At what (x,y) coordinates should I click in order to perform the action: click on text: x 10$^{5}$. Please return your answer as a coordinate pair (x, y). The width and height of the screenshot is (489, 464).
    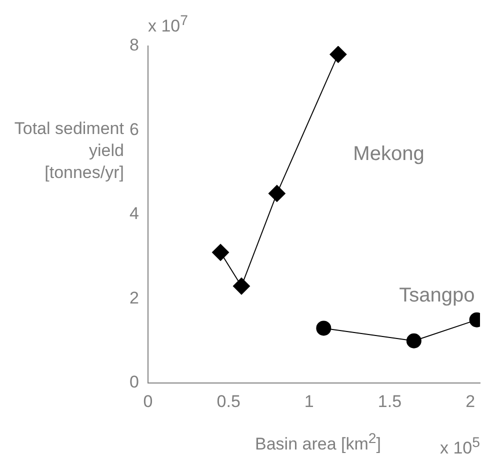
    Looking at the image, I should click on (460, 447).